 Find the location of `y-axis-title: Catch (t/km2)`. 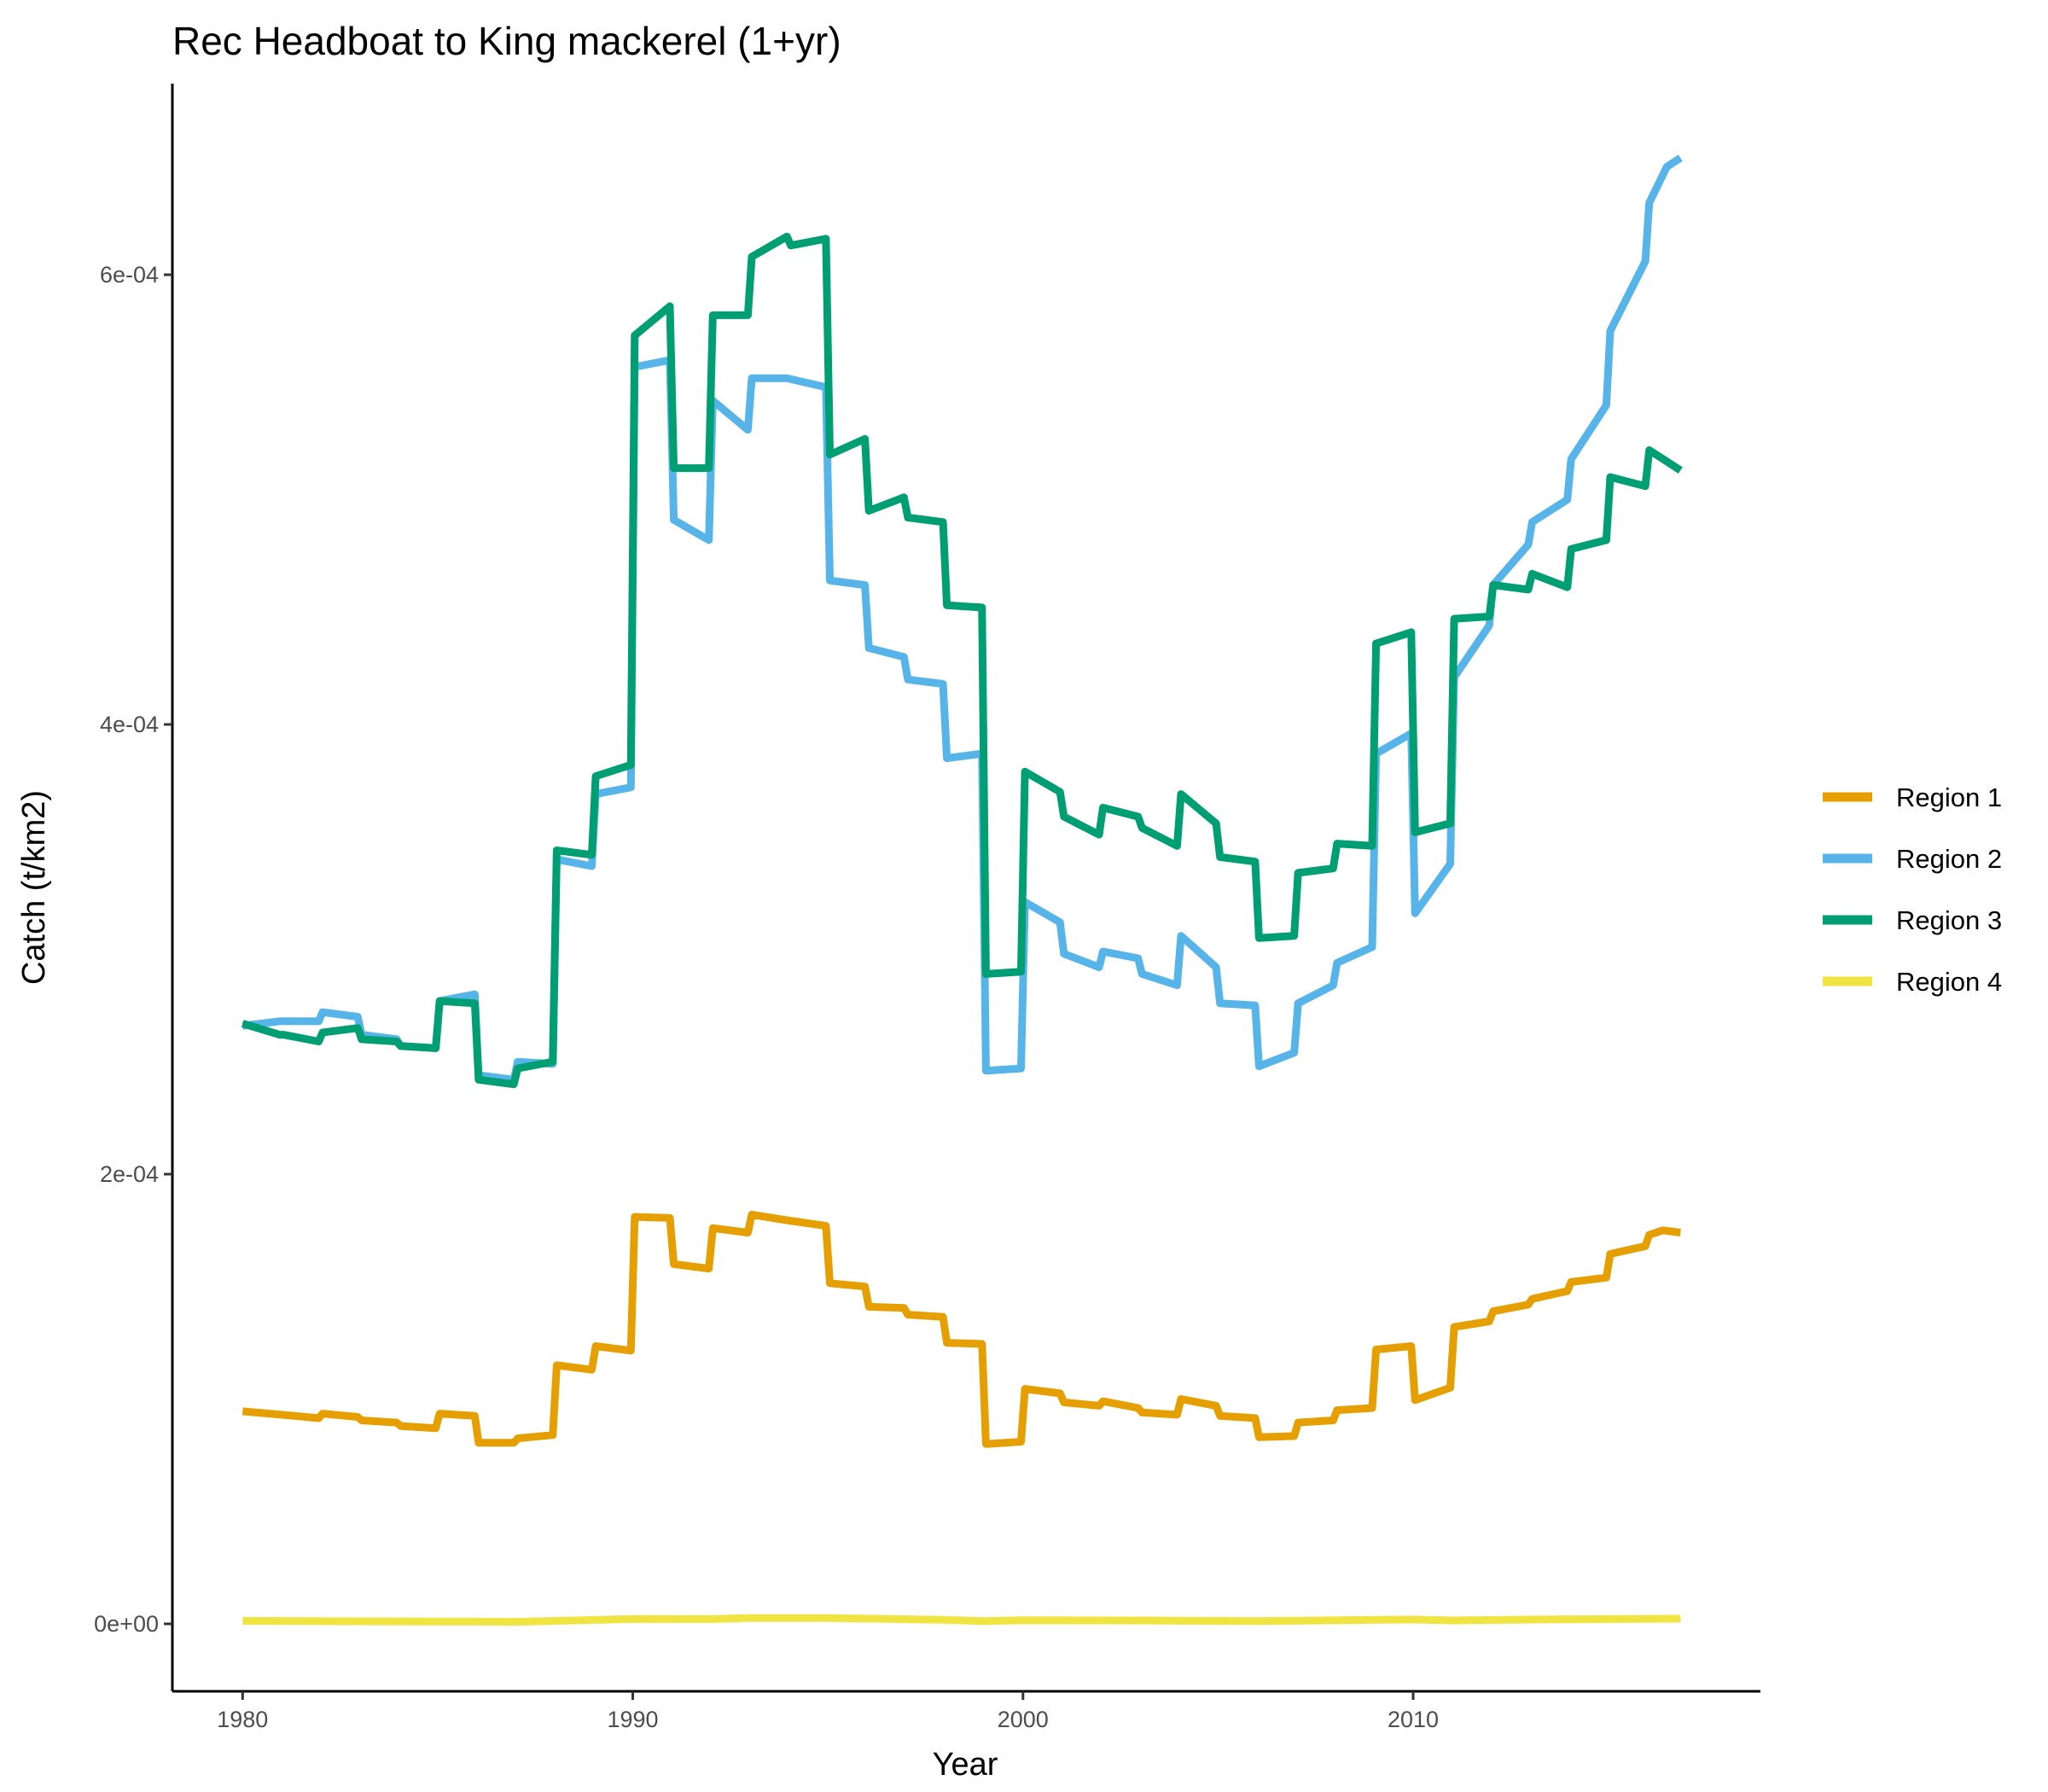

y-axis-title: Catch (t/km2) is located at coordinates (34, 888).